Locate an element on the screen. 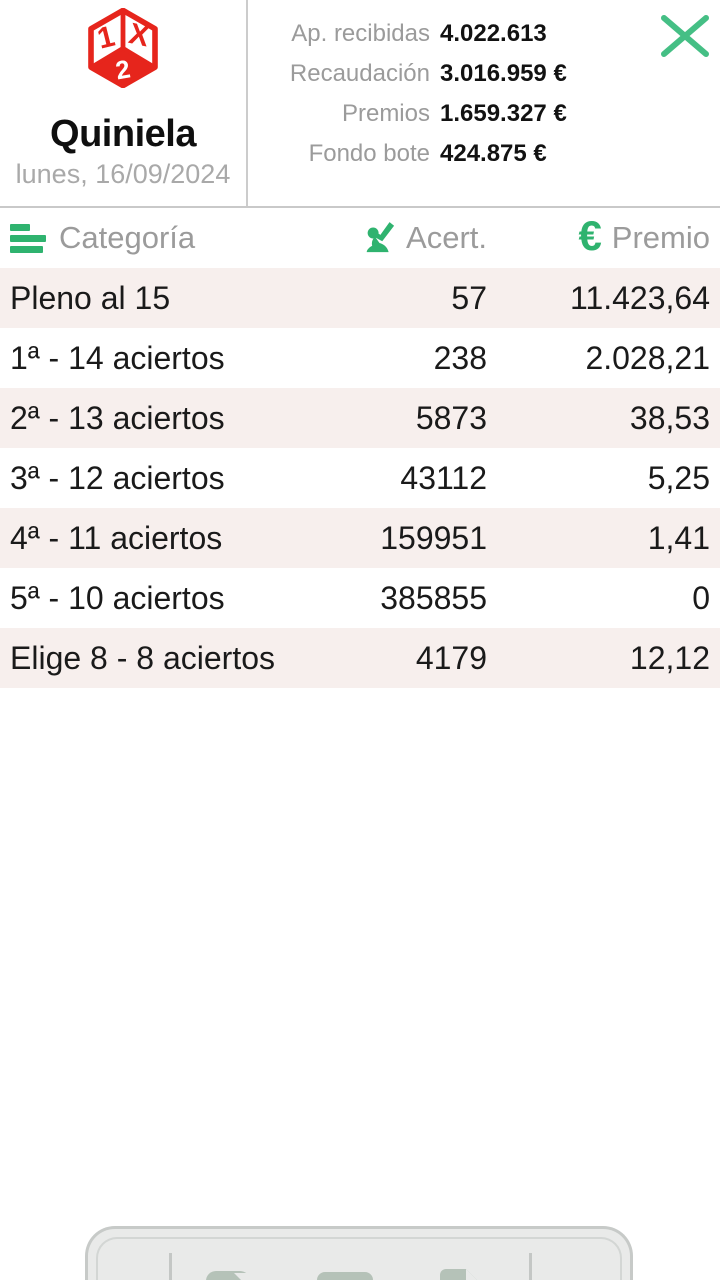 The image size is (720, 1280). category-cell: Pleno al 15 is located at coordinates (90, 297).